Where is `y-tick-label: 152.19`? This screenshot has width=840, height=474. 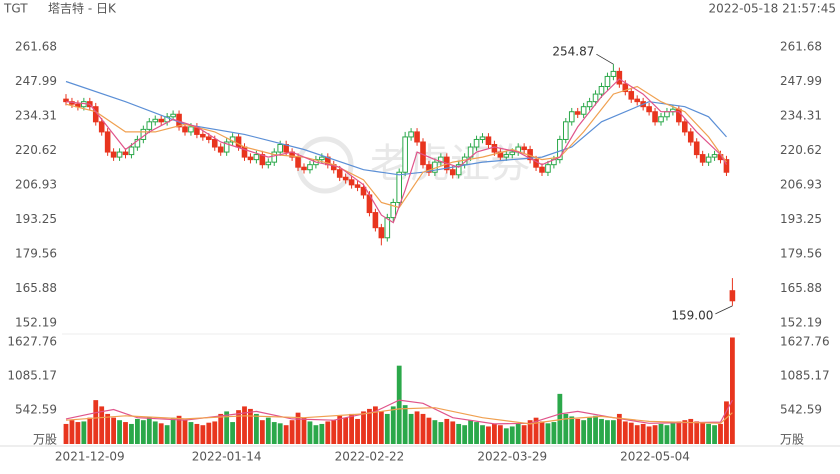
y-tick-label: 152.19 is located at coordinates (36, 323).